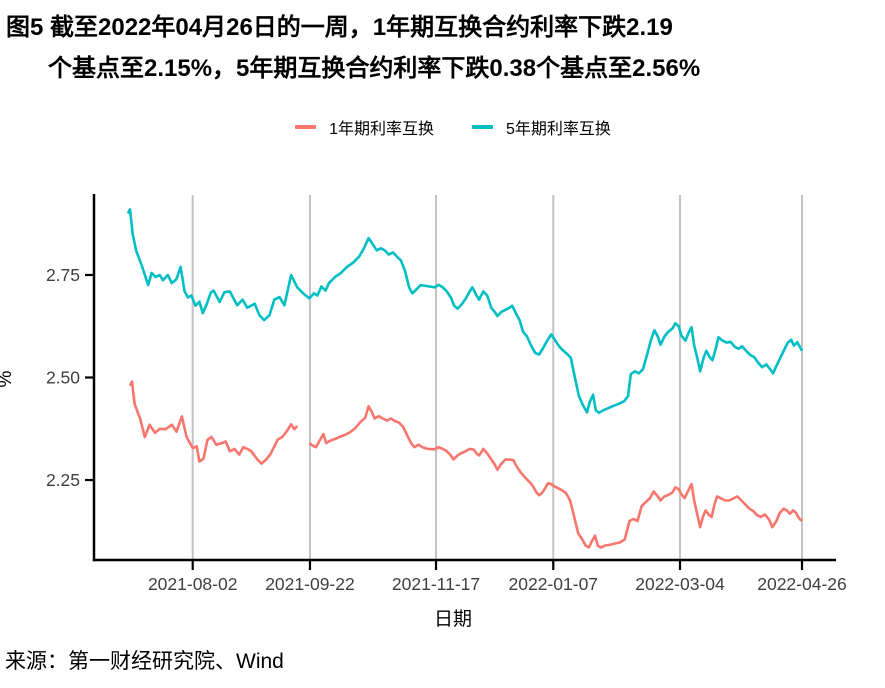 This screenshot has height=688, width=885. Describe the element at coordinates (680, 584) in the screenshot. I see `x-tick-label: 2022-03-04` at that location.